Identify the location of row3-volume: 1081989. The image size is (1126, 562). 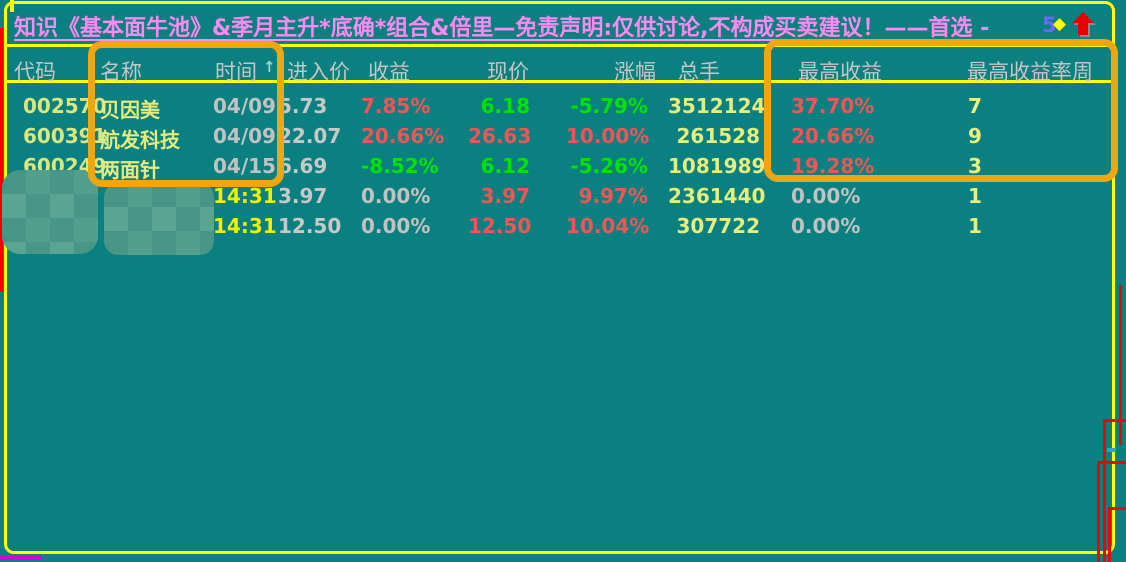
(717, 166).